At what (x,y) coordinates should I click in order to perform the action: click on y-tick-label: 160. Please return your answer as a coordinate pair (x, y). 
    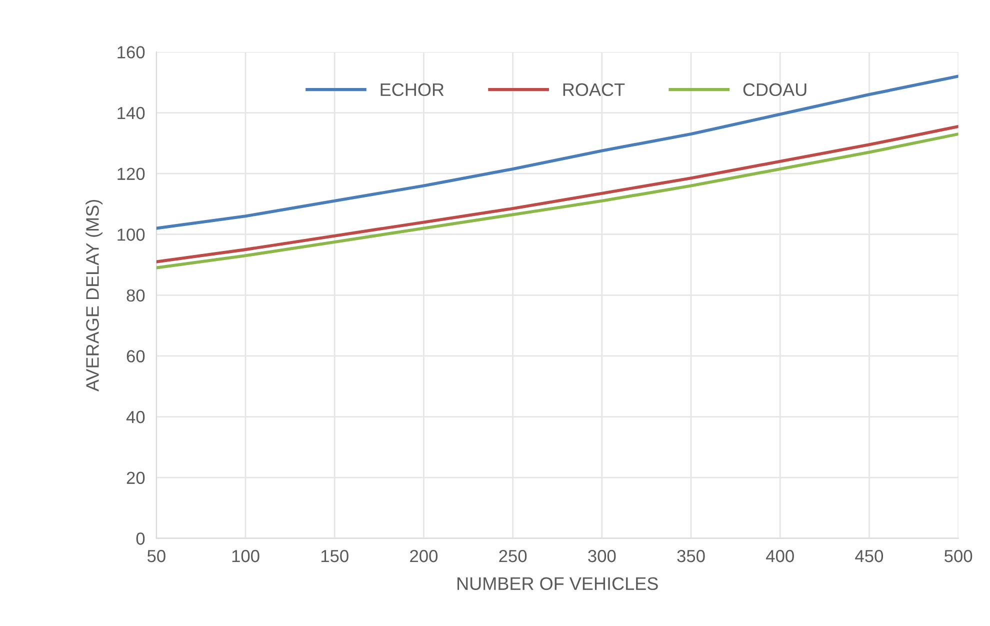
    Looking at the image, I should click on (131, 52).